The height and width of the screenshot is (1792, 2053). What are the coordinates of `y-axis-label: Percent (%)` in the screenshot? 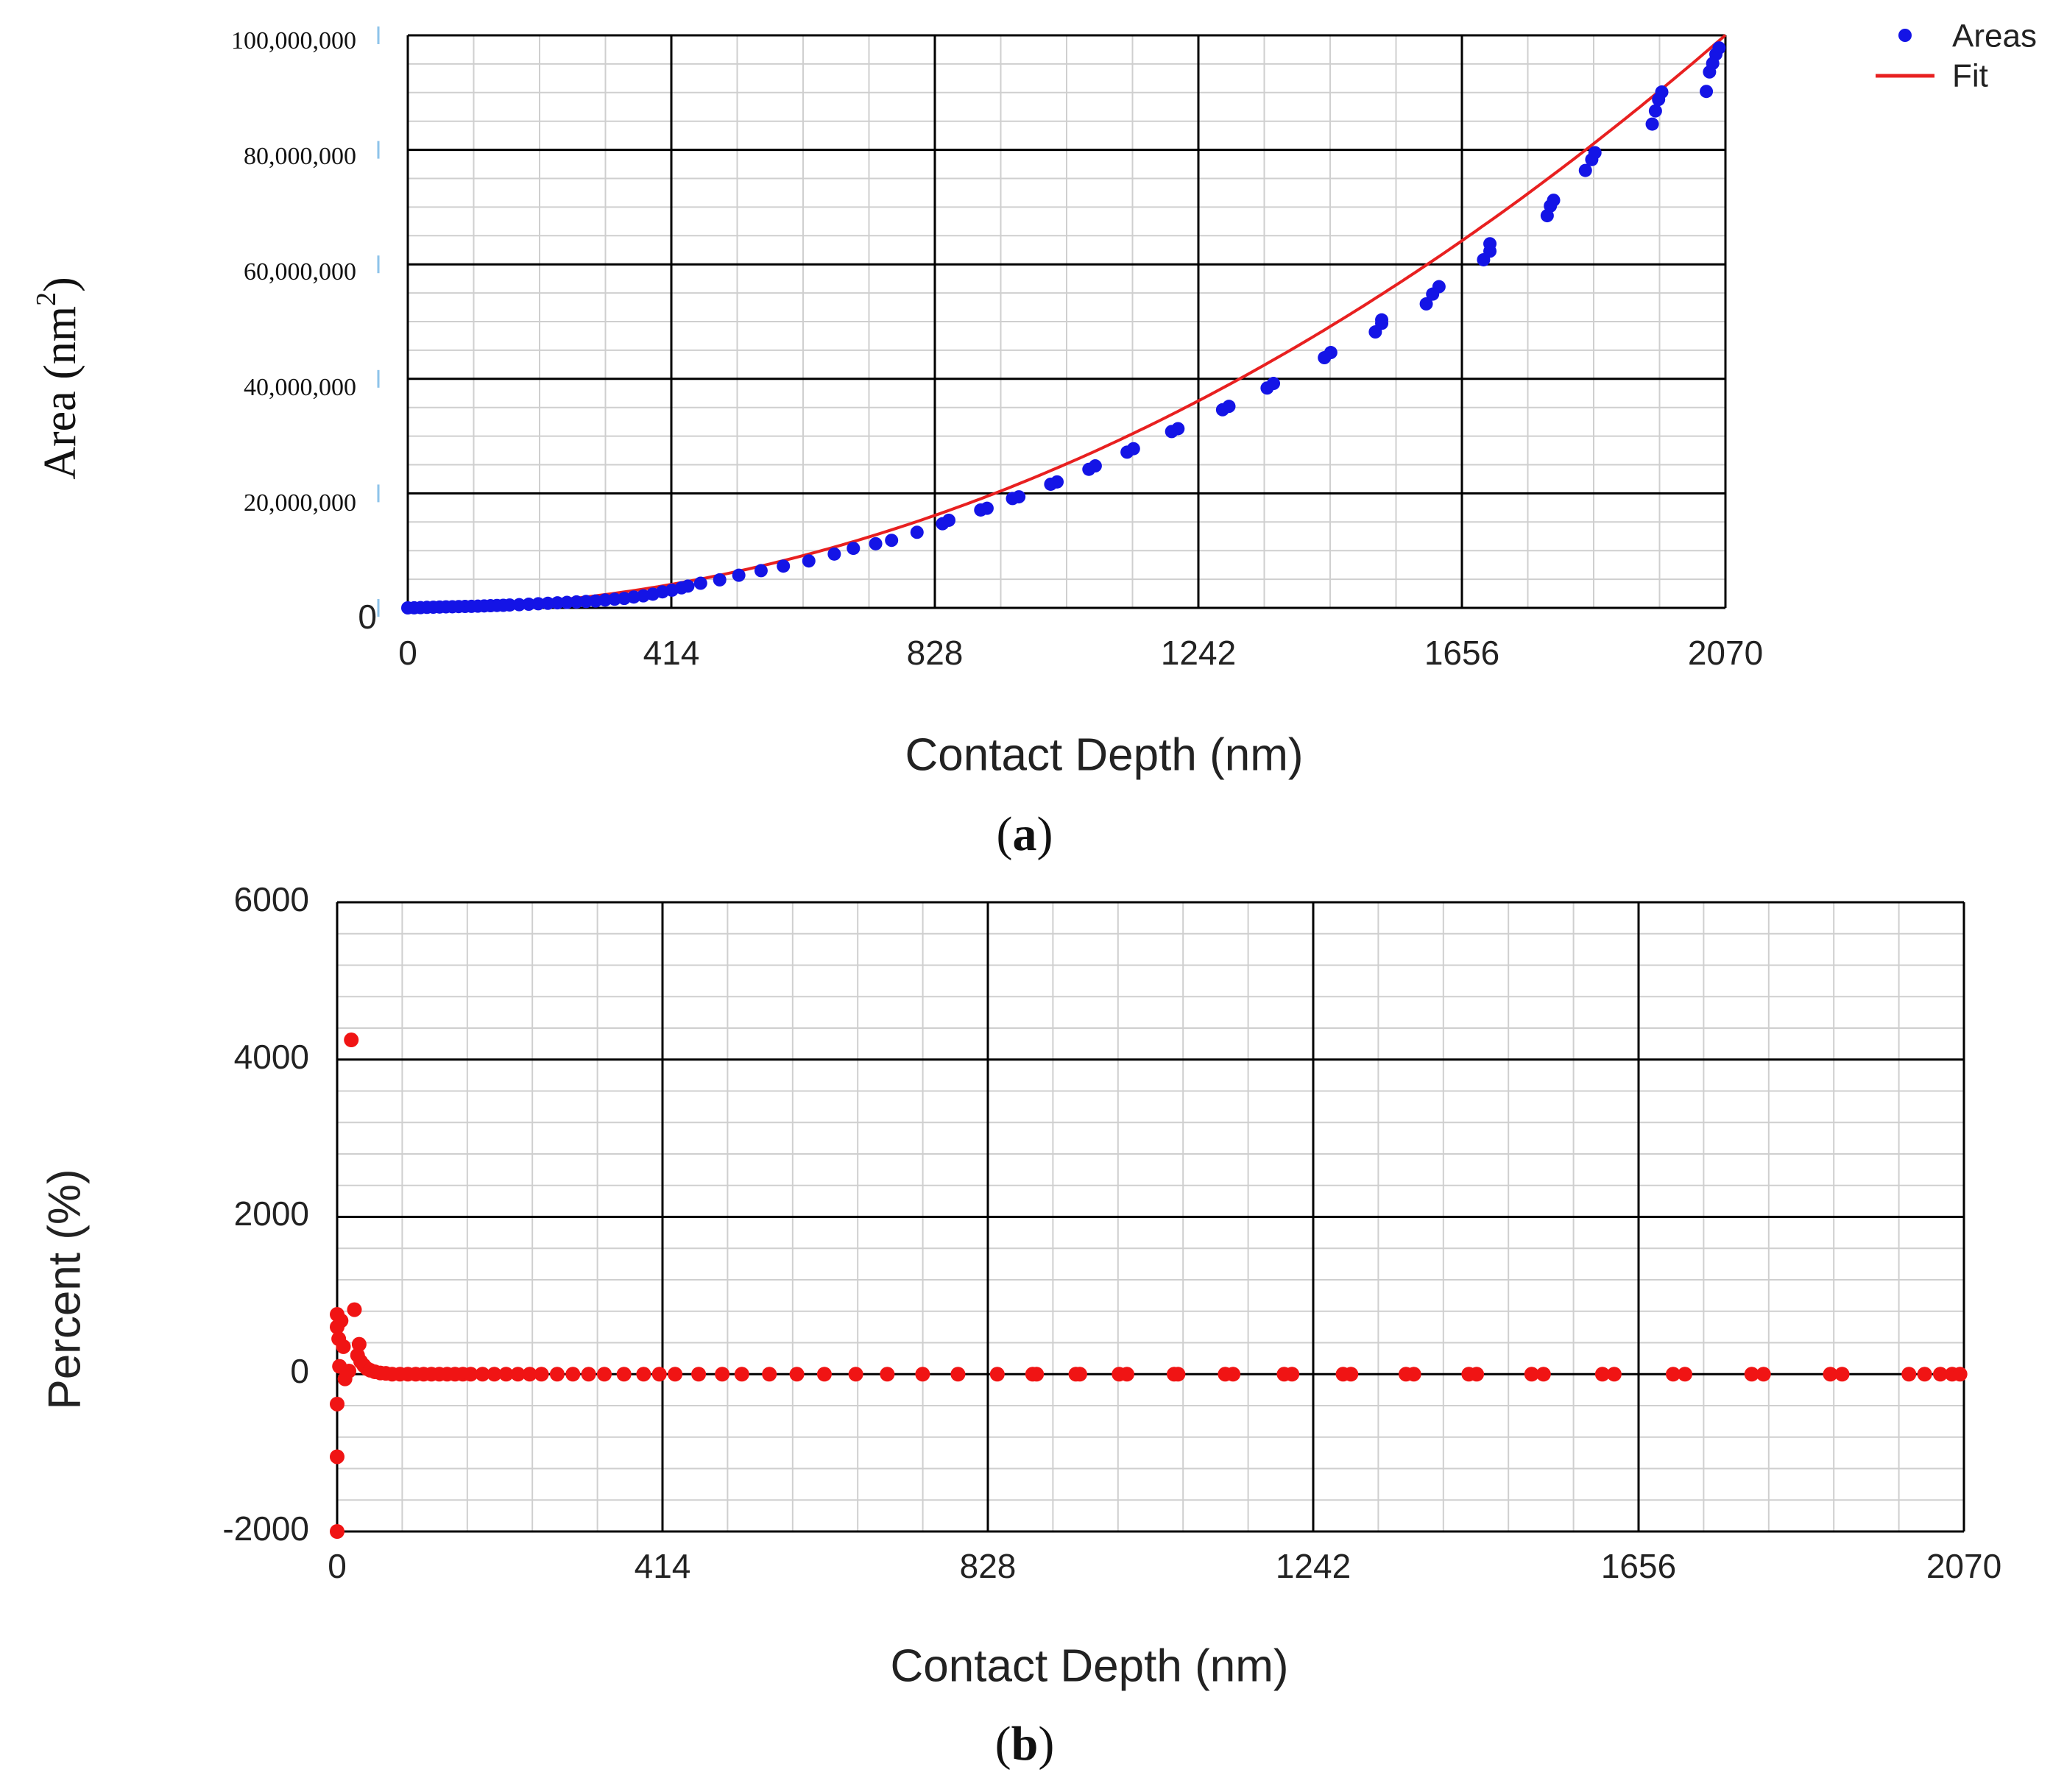 It's located at (64, 1289).